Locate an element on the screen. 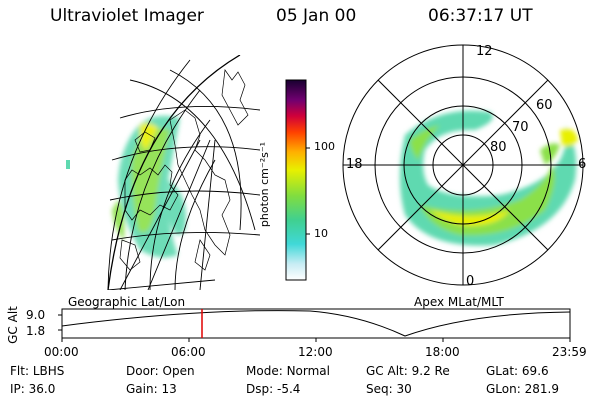 The image size is (600, 400). info-gain: Gain: 13 is located at coordinates (151, 389).